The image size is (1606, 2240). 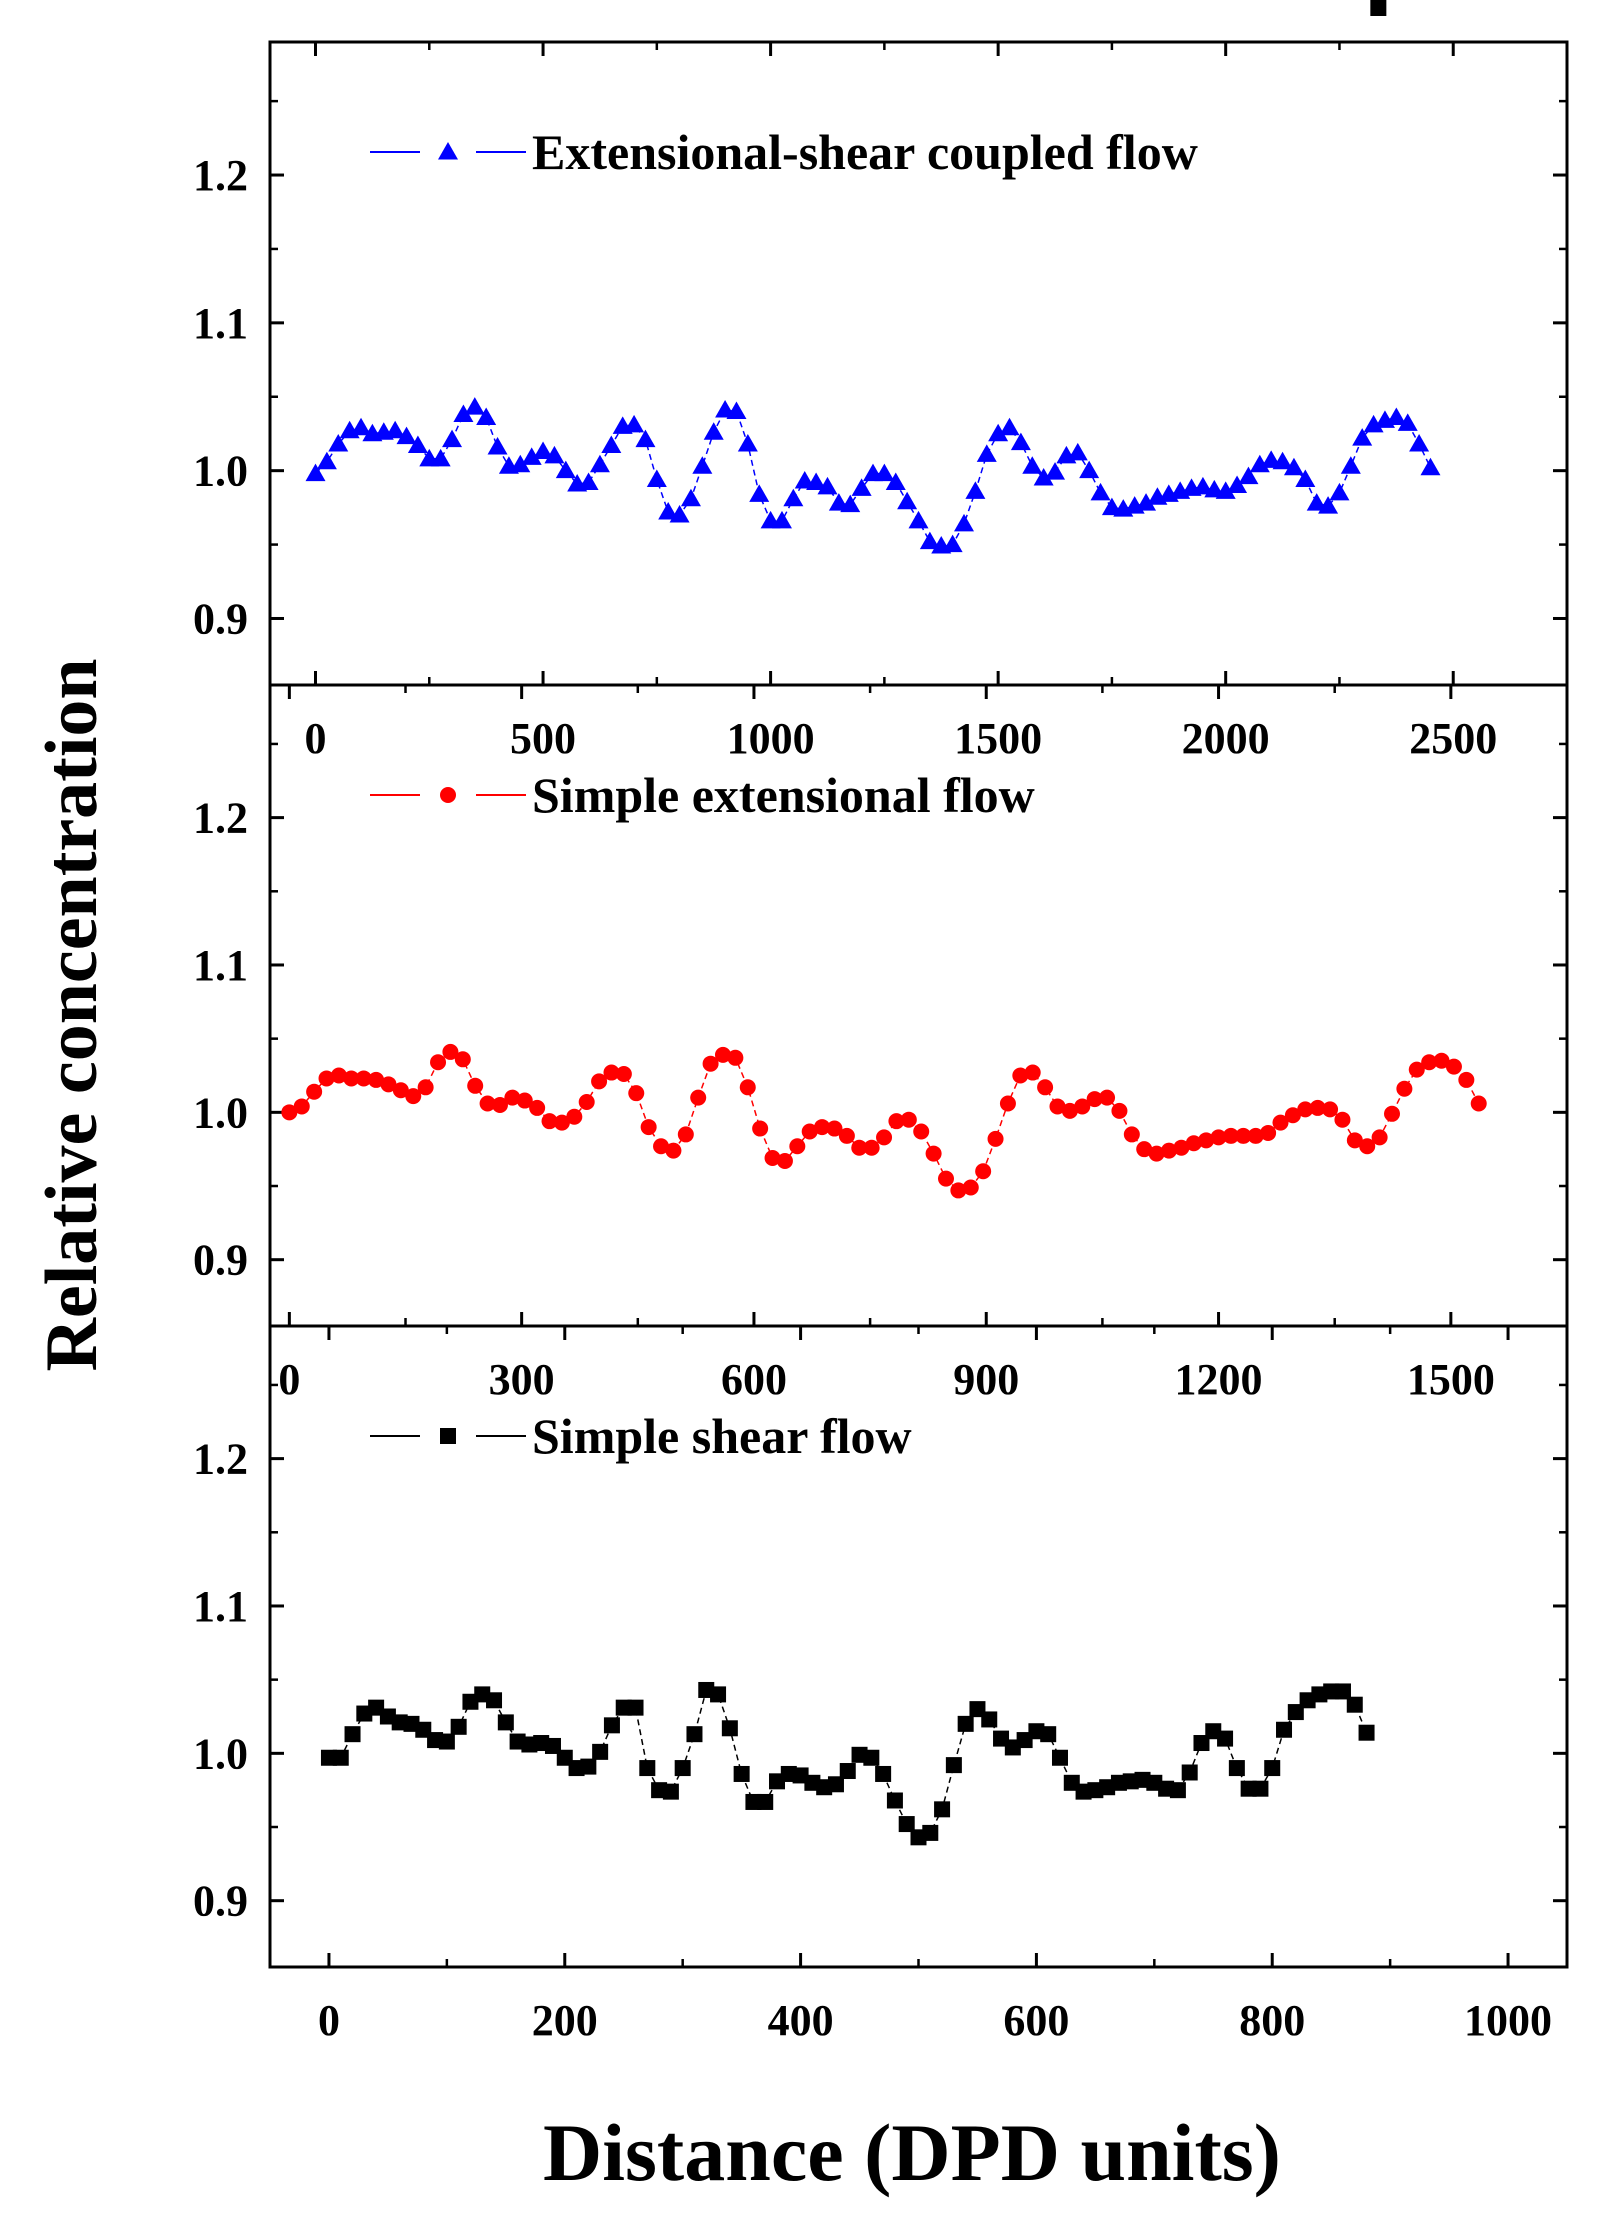 I want to click on legend-label: Simple shear flow, so click(x=722, y=1436).